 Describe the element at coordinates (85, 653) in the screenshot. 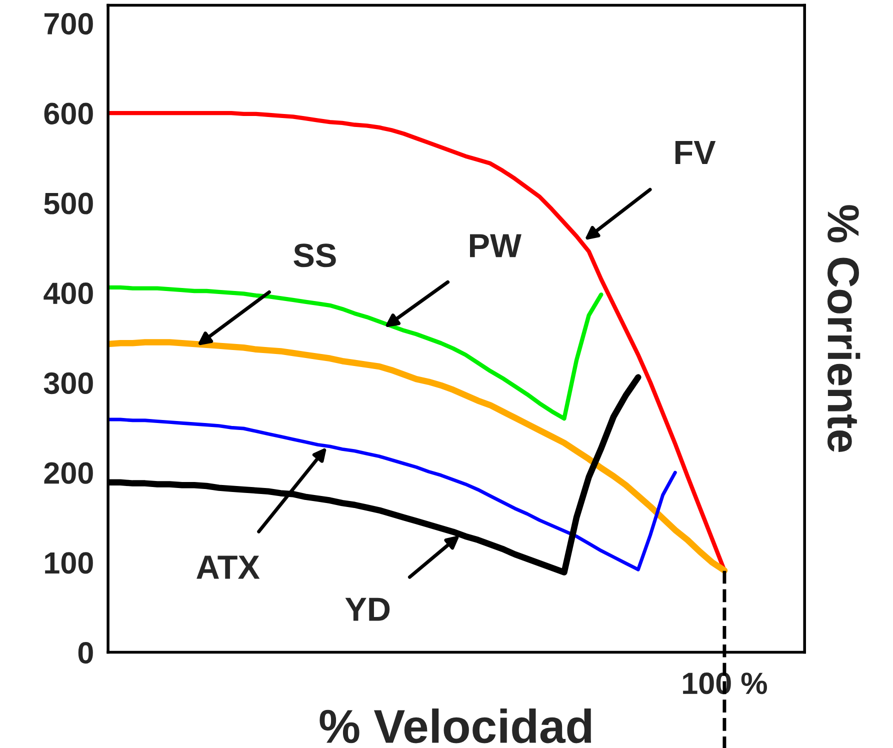

I see `y-tick-label: 0` at that location.